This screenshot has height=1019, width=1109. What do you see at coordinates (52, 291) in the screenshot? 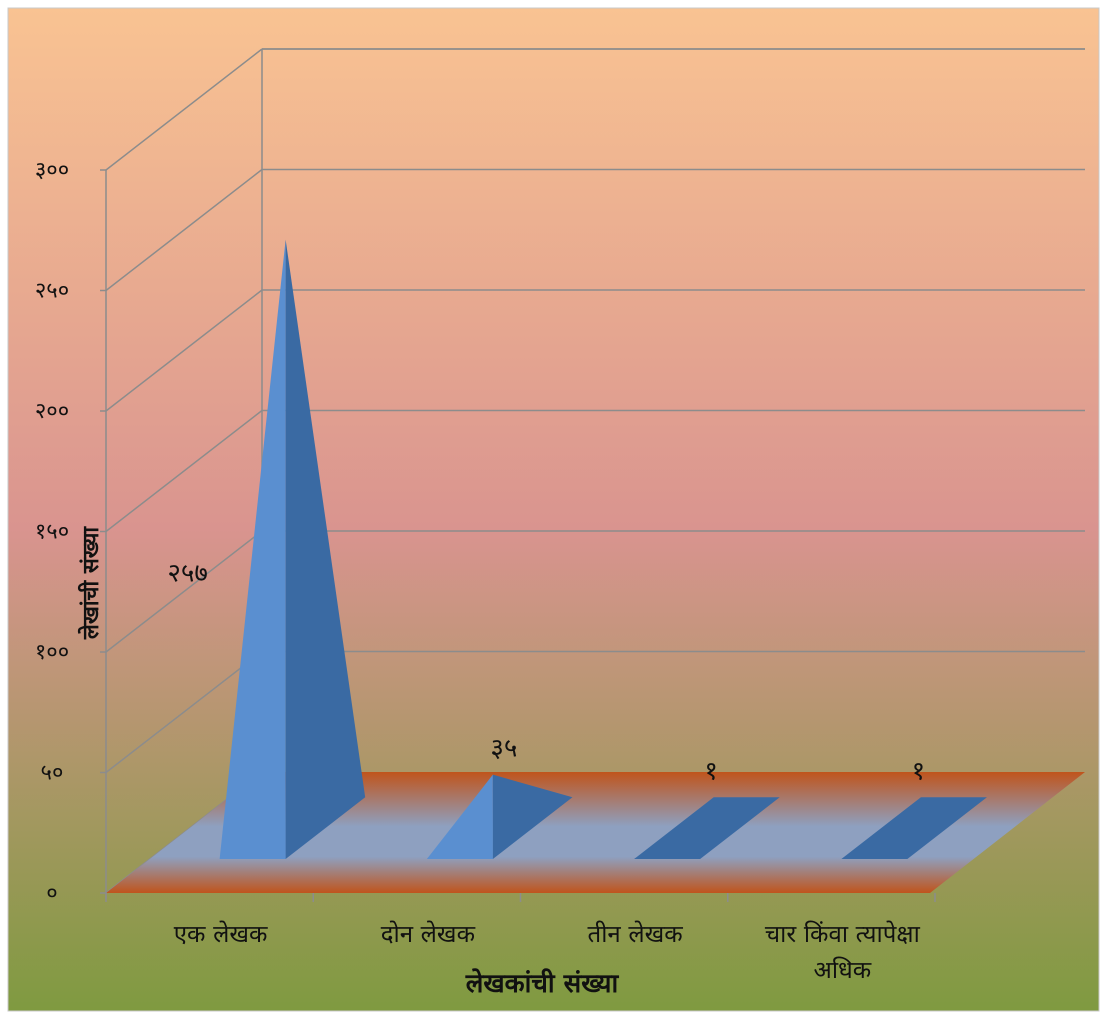
I see `y-tick-label: २५०` at bounding box center [52, 291].